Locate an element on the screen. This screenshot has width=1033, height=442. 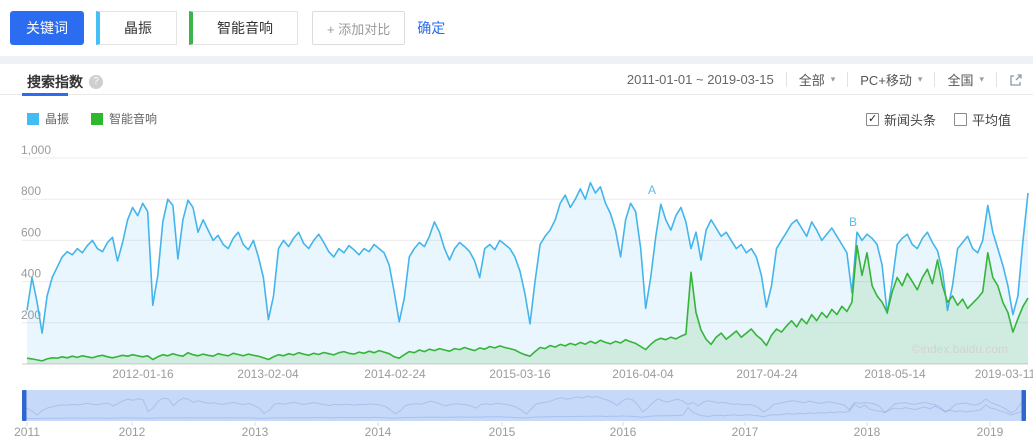
legend-label: 智能音响 is located at coordinates (133, 119).